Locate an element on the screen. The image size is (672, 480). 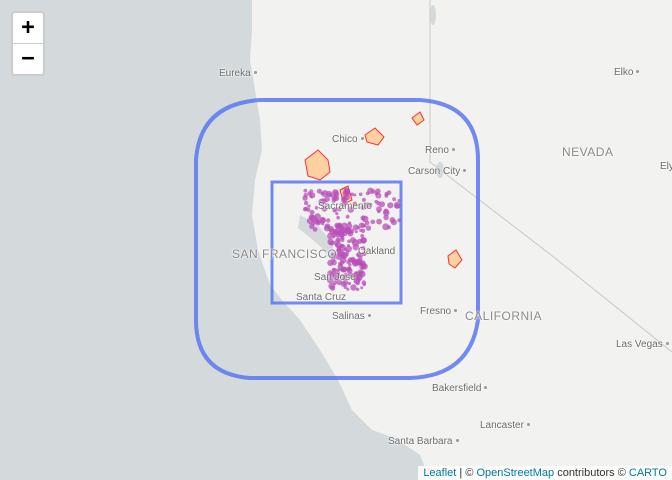
leaflet-link: Leaflet is located at coordinates (440, 473).